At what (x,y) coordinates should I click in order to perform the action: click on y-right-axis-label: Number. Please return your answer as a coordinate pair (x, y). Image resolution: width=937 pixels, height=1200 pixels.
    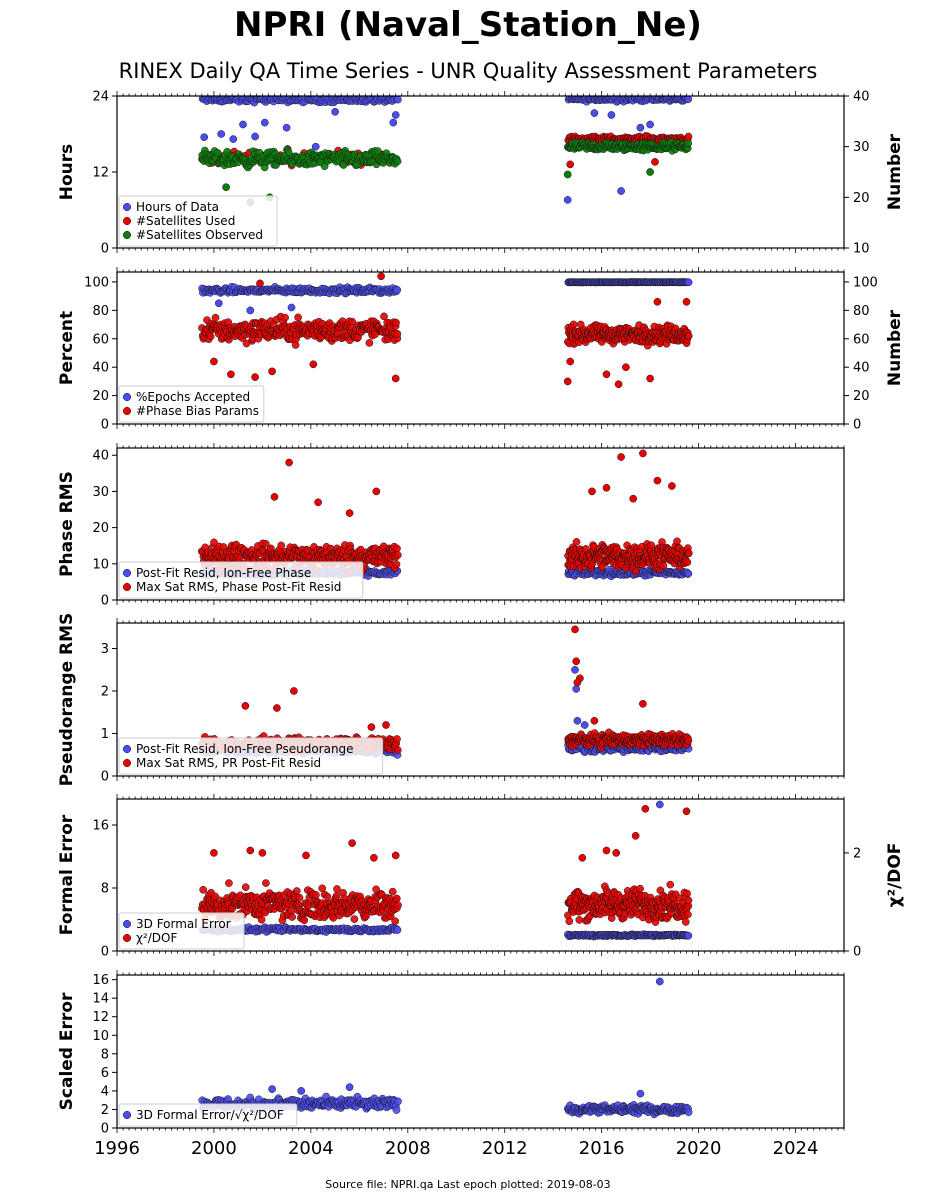
    Looking at the image, I should click on (895, 171).